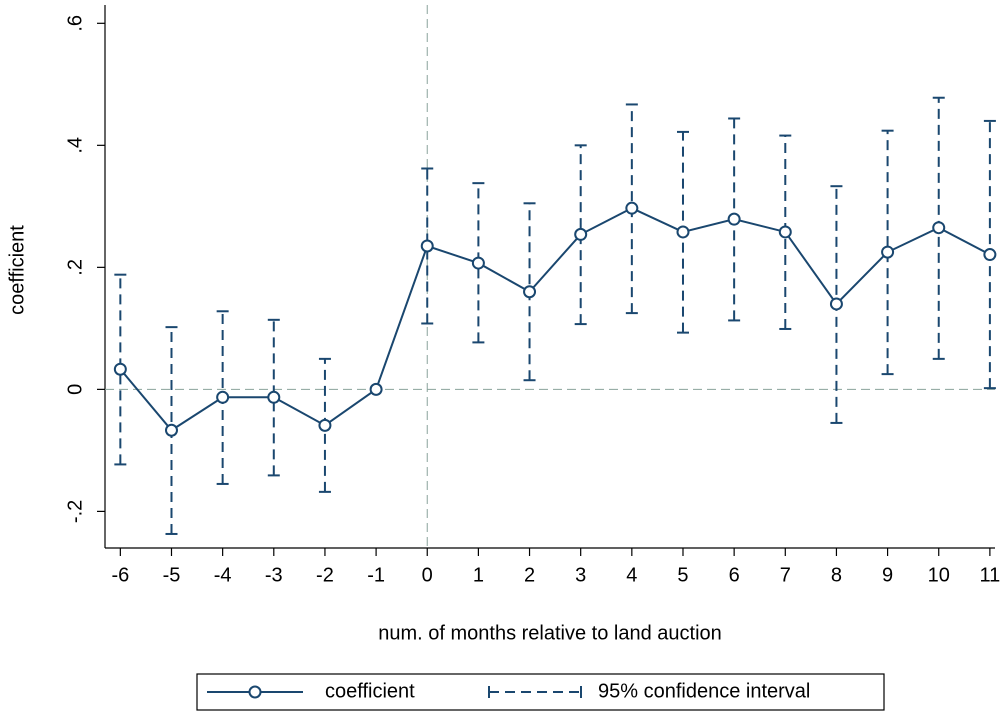  Describe the element at coordinates (939, 575) in the screenshot. I see `x-tick-label: 10` at that location.